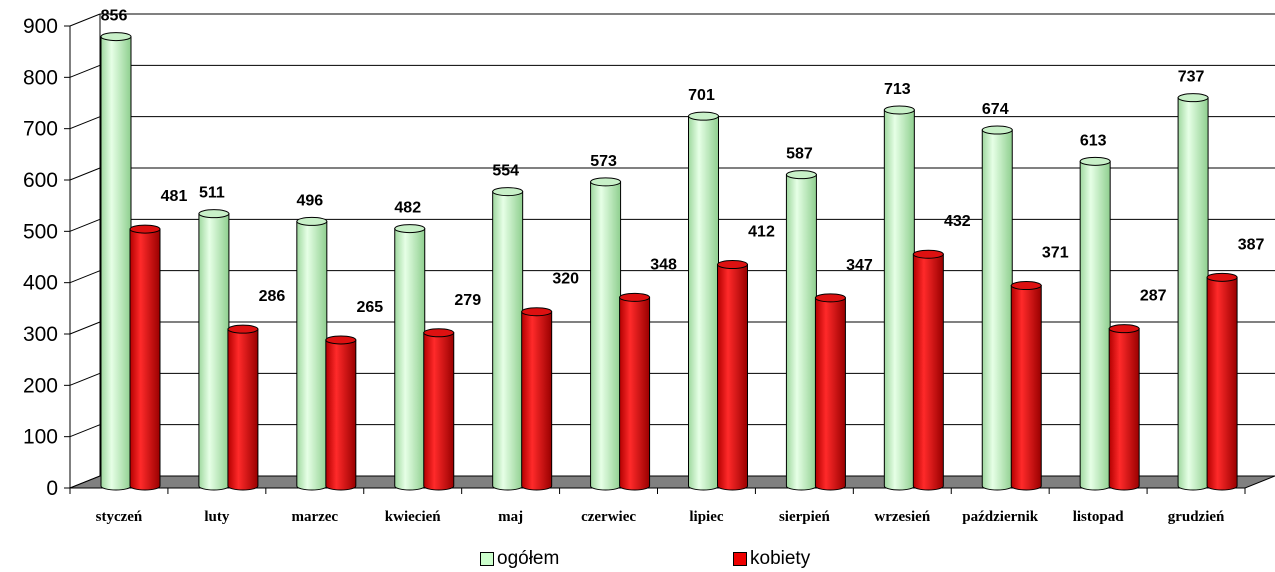 The image size is (1275, 572). What do you see at coordinates (40, 385) in the screenshot?
I see `y-tick-label: 200` at bounding box center [40, 385].